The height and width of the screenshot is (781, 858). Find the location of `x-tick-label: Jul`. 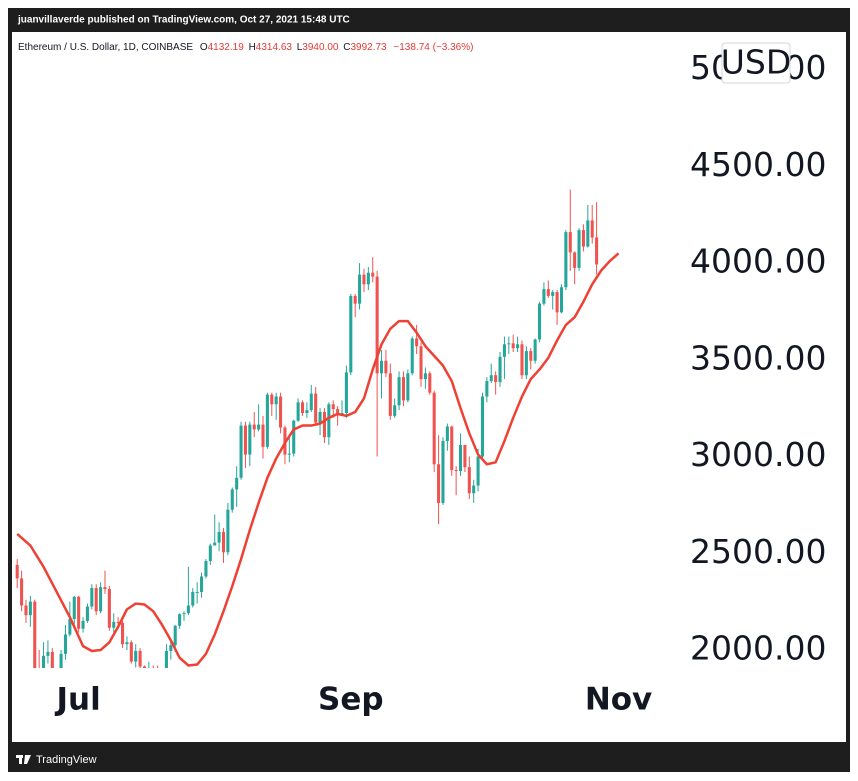

x-tick-label: Jul is located at coordinates (78, 700).